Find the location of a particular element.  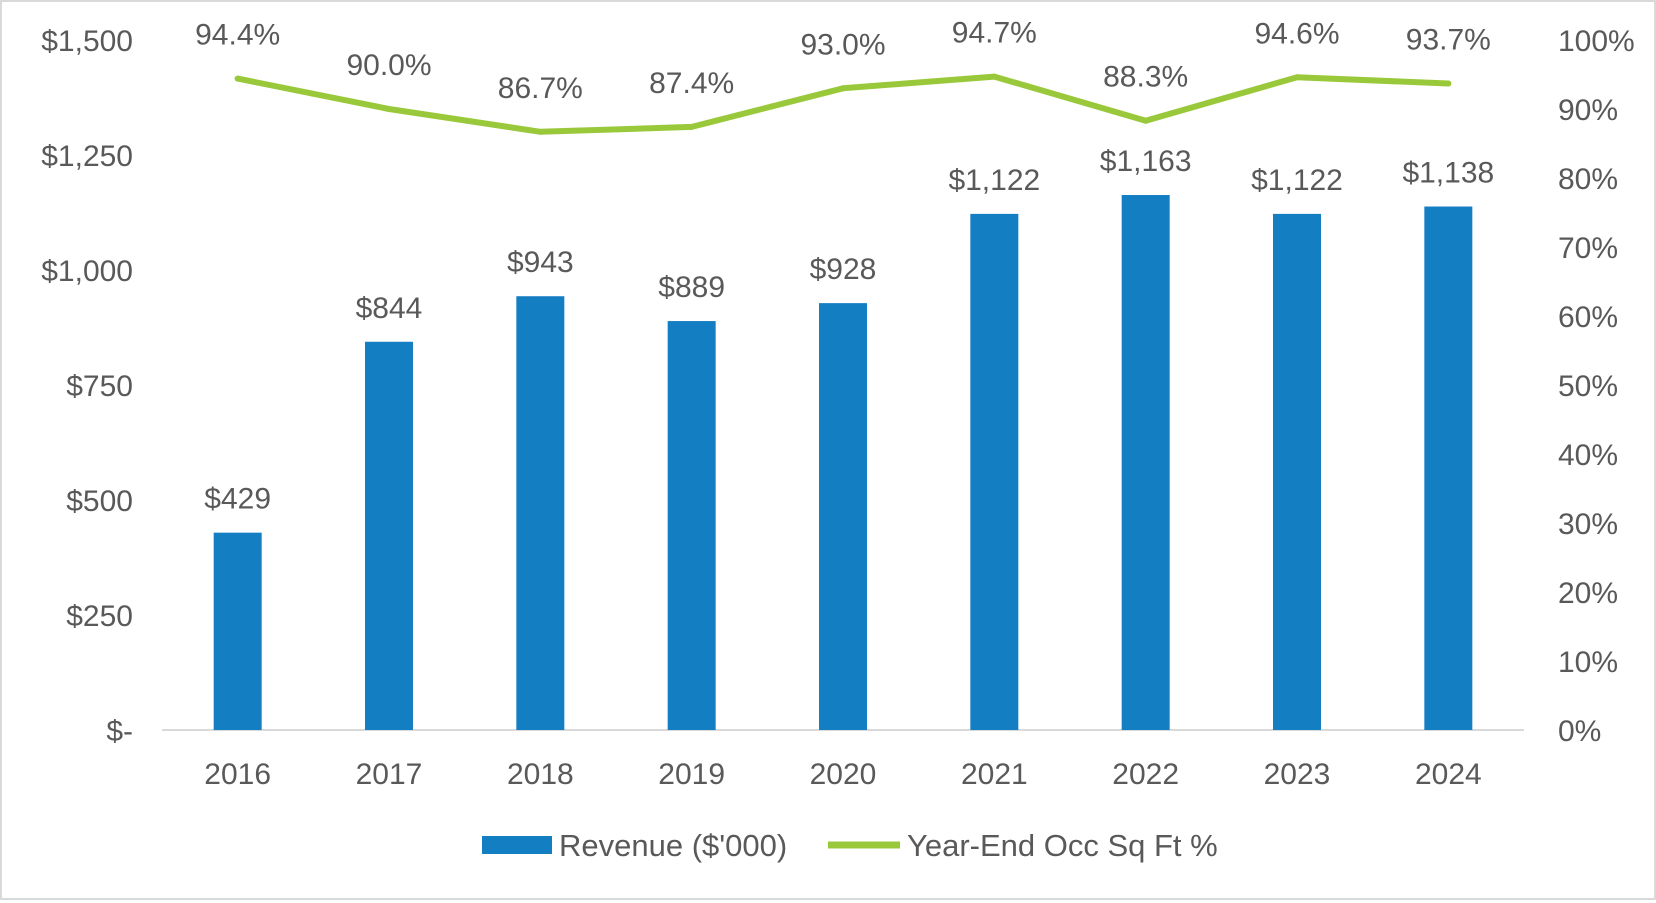

revenue-label-2016: $429 is located at coordinates (237, 499).